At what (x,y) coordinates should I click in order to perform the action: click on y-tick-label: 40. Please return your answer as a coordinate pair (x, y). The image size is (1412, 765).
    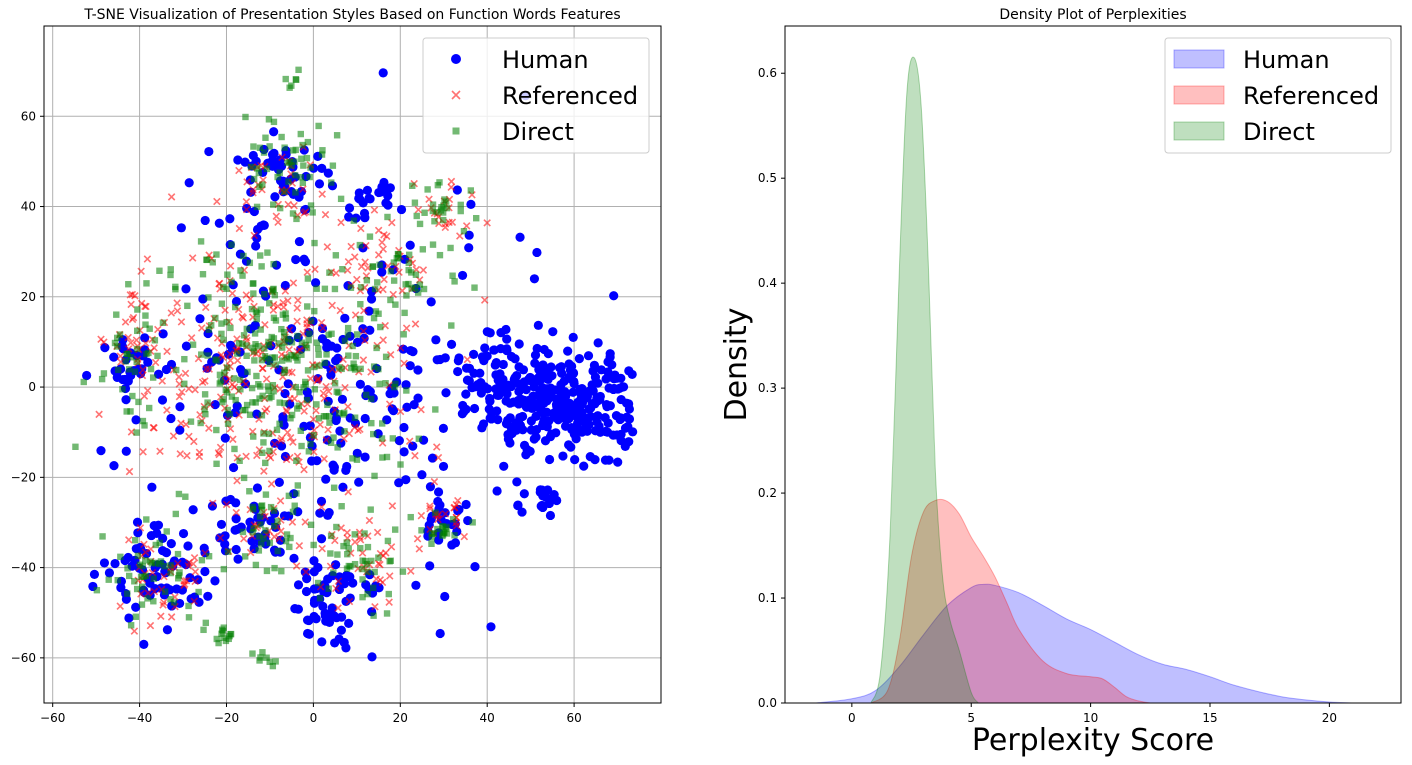
    Looking at the image, I should click on (28, 207).